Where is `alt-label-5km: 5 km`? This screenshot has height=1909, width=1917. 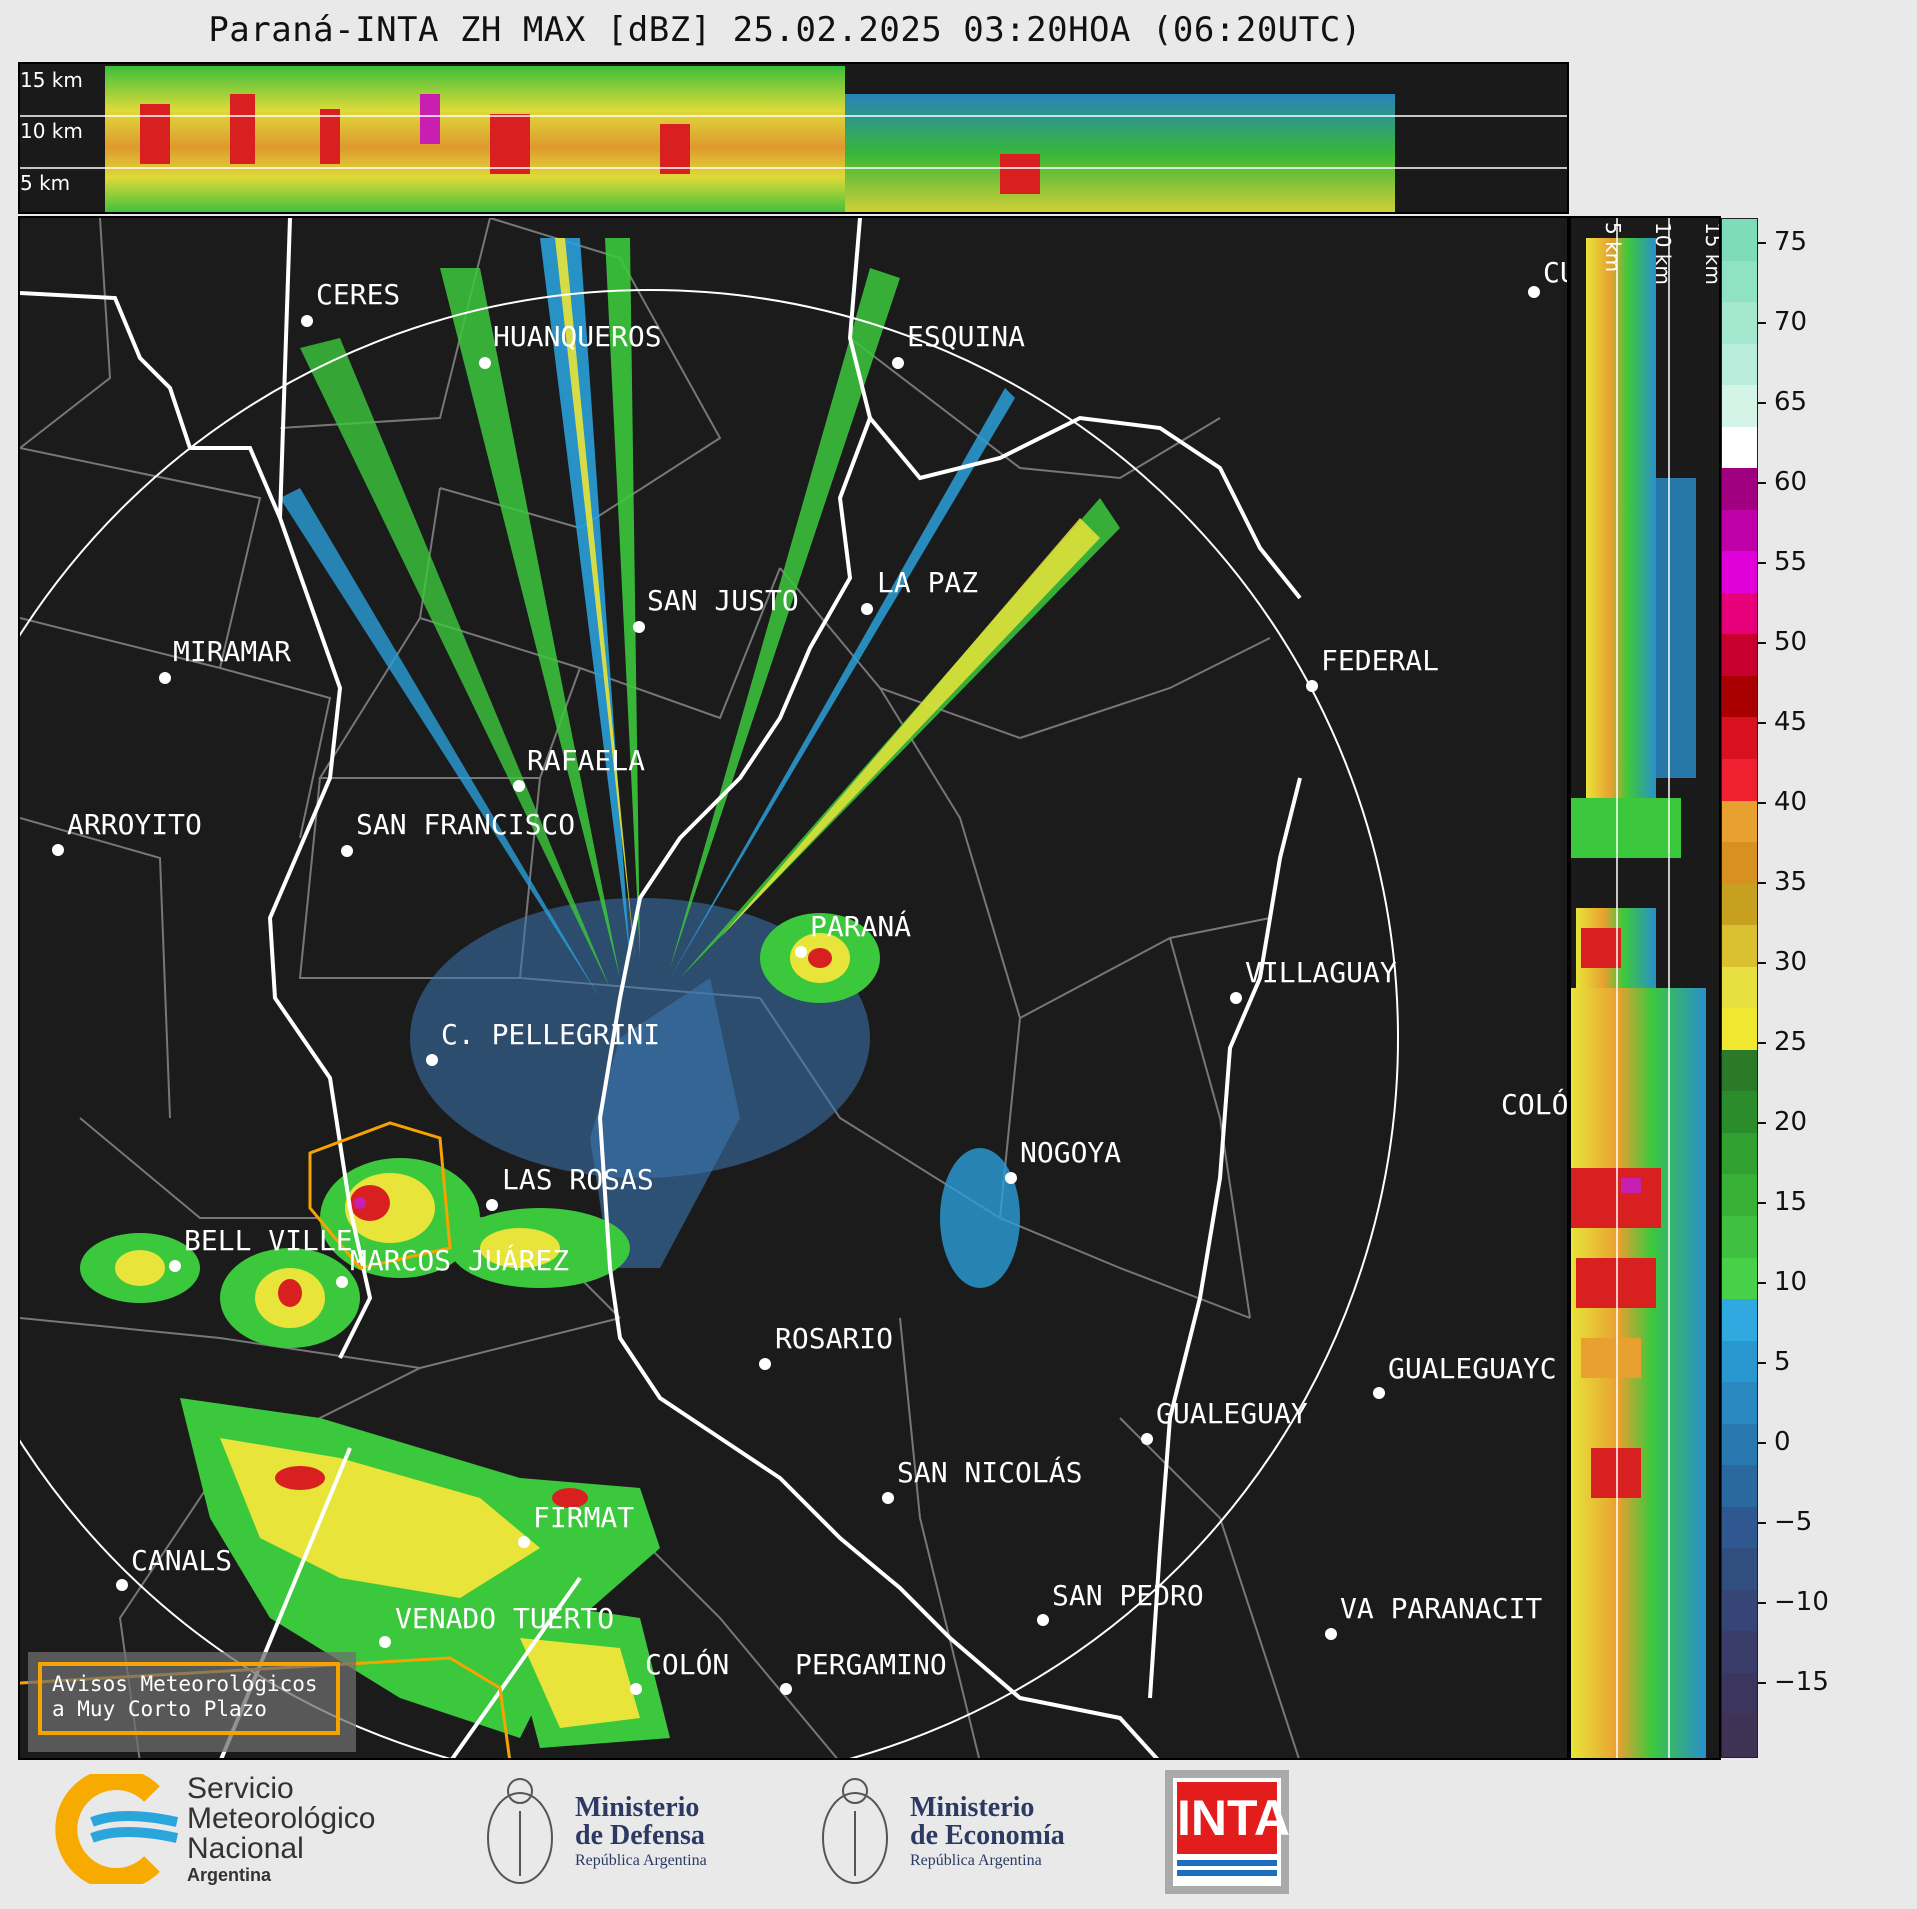 alt-label-5km: 5 km is located at coordinates (45, 183).